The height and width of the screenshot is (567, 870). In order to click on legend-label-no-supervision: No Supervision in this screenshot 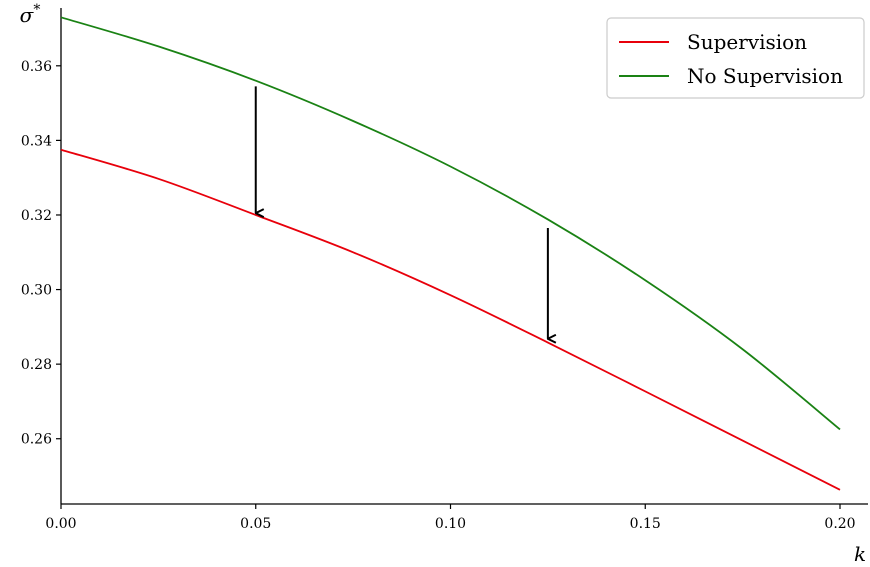, I will do `click(765, 76)`.